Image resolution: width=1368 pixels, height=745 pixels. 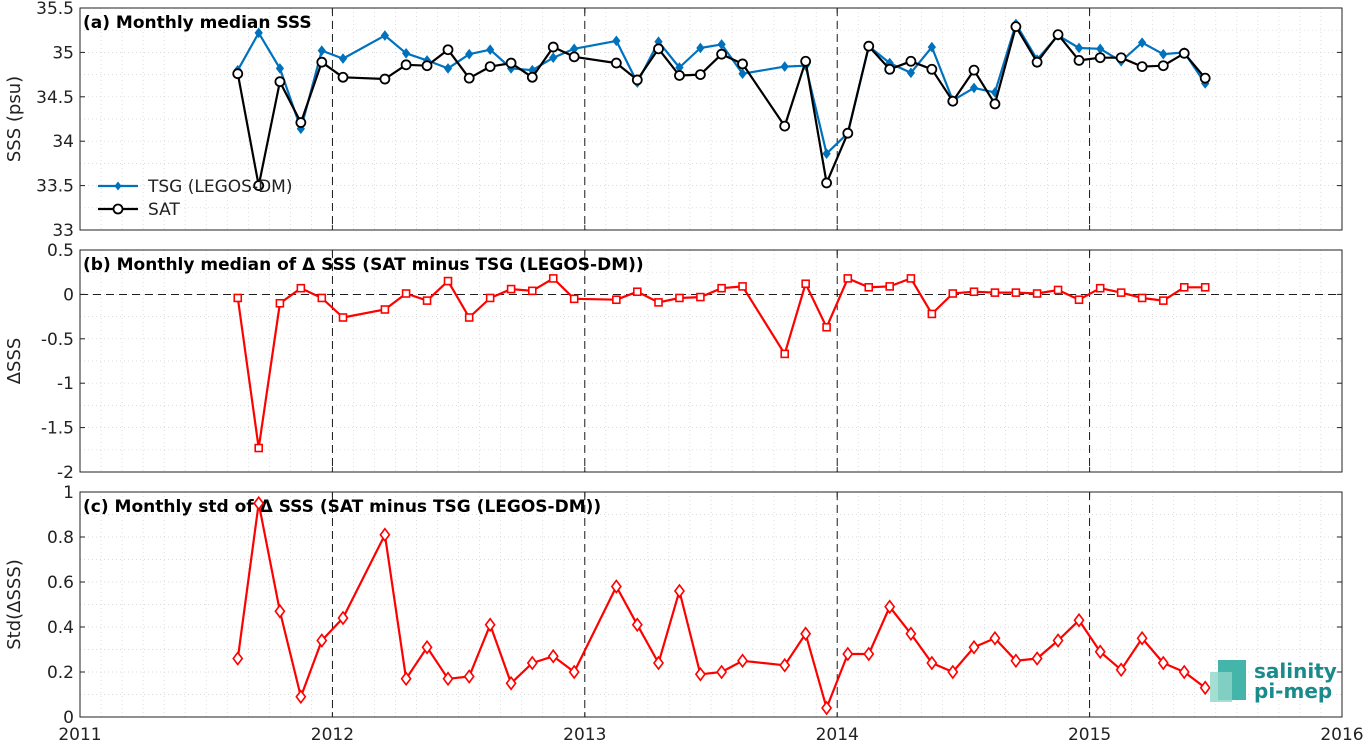 What do you see at coordinates (584, 735) in the screenshot?
I see `x-tick-label: 2013` at bounding box center [584, 735].